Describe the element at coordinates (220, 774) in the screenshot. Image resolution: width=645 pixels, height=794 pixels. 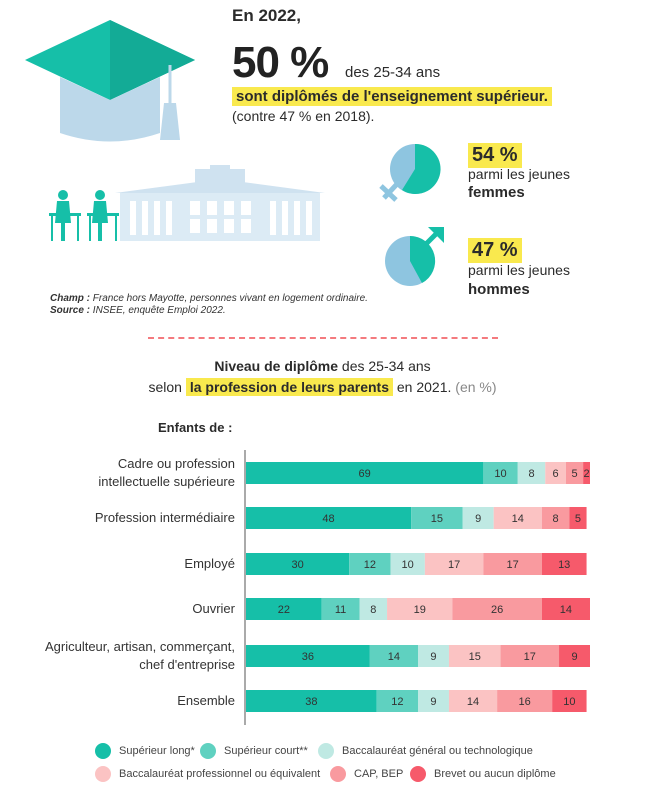
I see `legend-label: Baccalauréat professionnel ou équivalent` at that location.